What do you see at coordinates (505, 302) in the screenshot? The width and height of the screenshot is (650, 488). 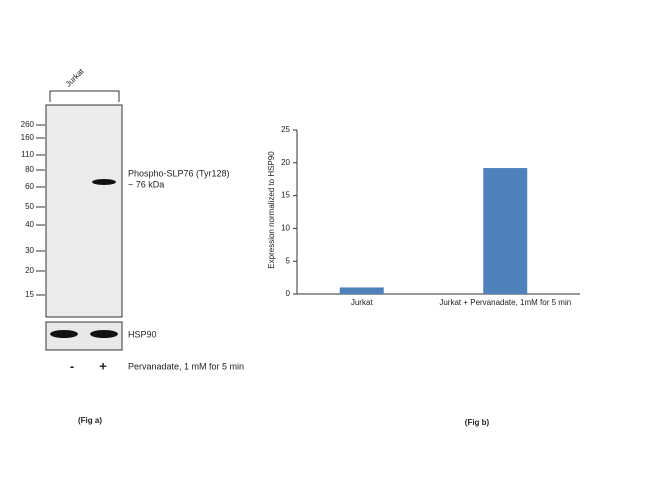 I see `x-tick-label: Jurkat + Pervanadate, 1mM for 5 min` at bounding box center [505, 302].